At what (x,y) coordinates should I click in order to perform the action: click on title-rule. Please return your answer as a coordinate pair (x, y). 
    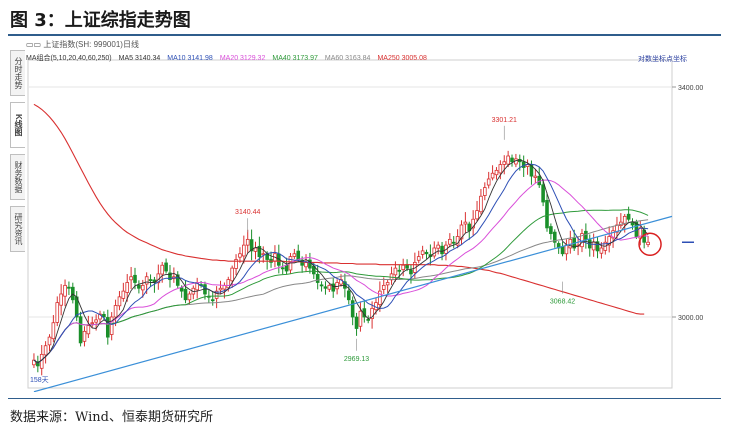
    Looking at the image, I should click on (364, 35).